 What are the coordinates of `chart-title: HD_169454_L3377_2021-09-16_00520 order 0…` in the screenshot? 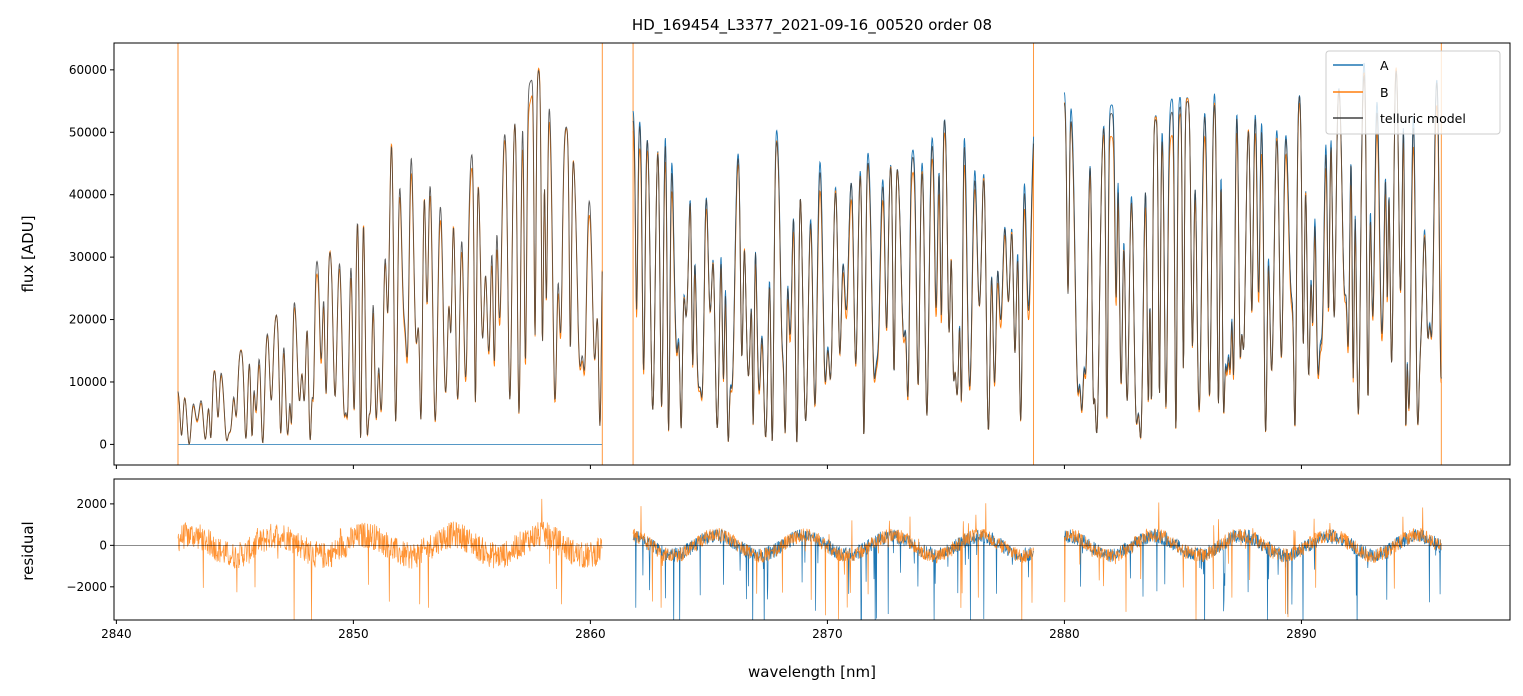 It's located at (812, 25).